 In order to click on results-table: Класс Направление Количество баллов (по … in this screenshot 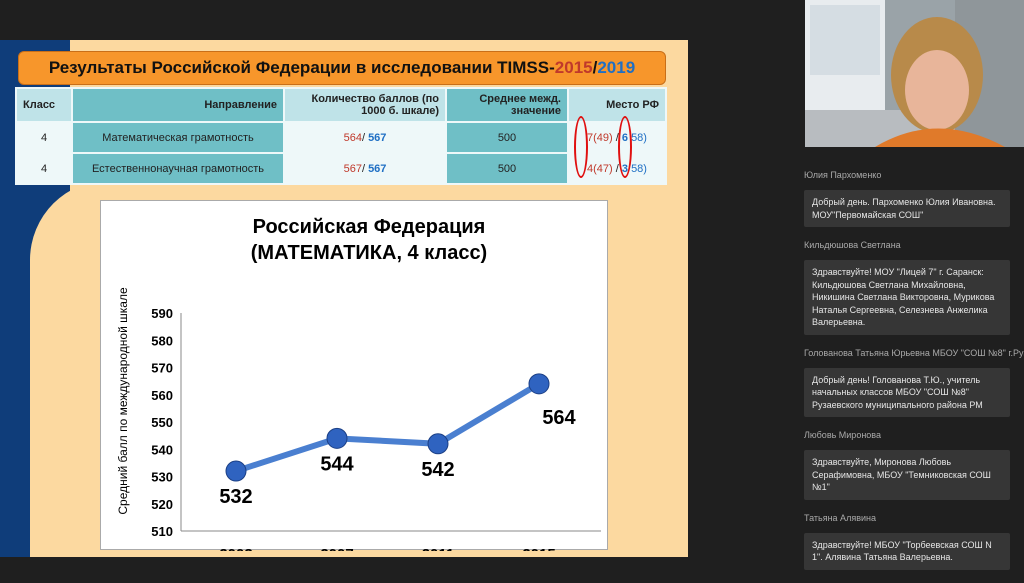, I will do `click(341, 136)`.